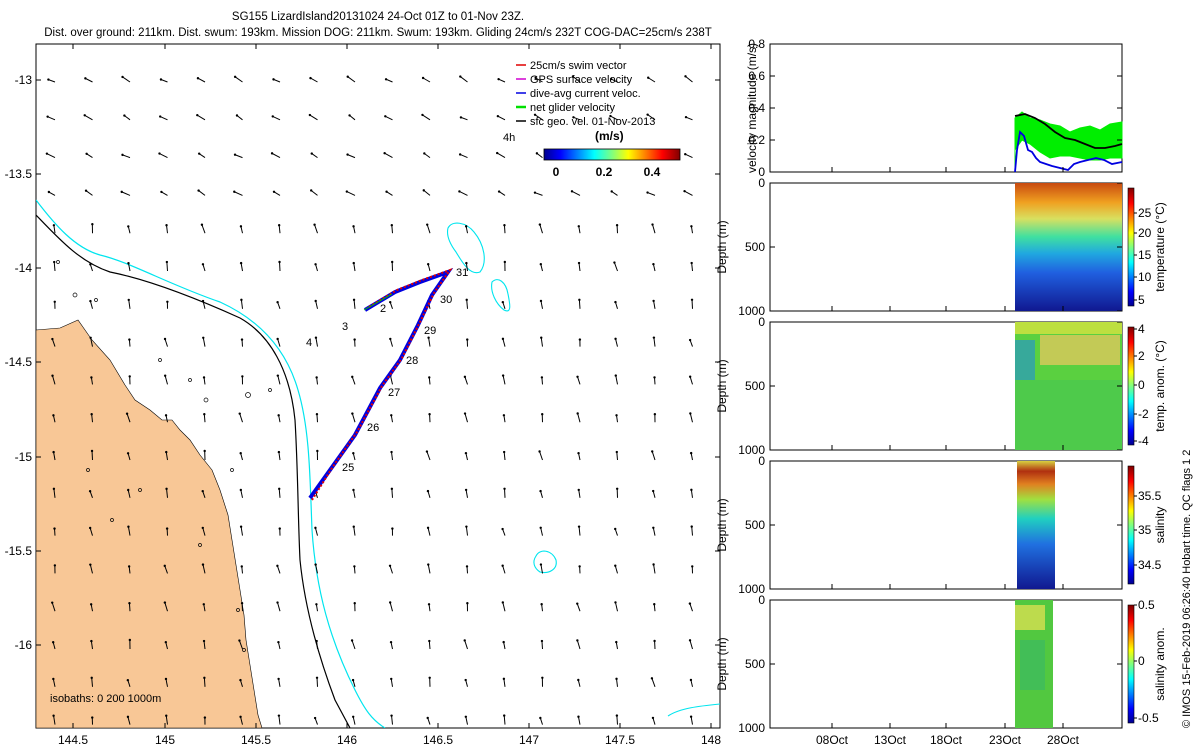 The image size is (1200, 750). Describe the element at coordinates (1146, 605) in the screenshot. I see `colorbar-tick-label: 0.5` at that location.